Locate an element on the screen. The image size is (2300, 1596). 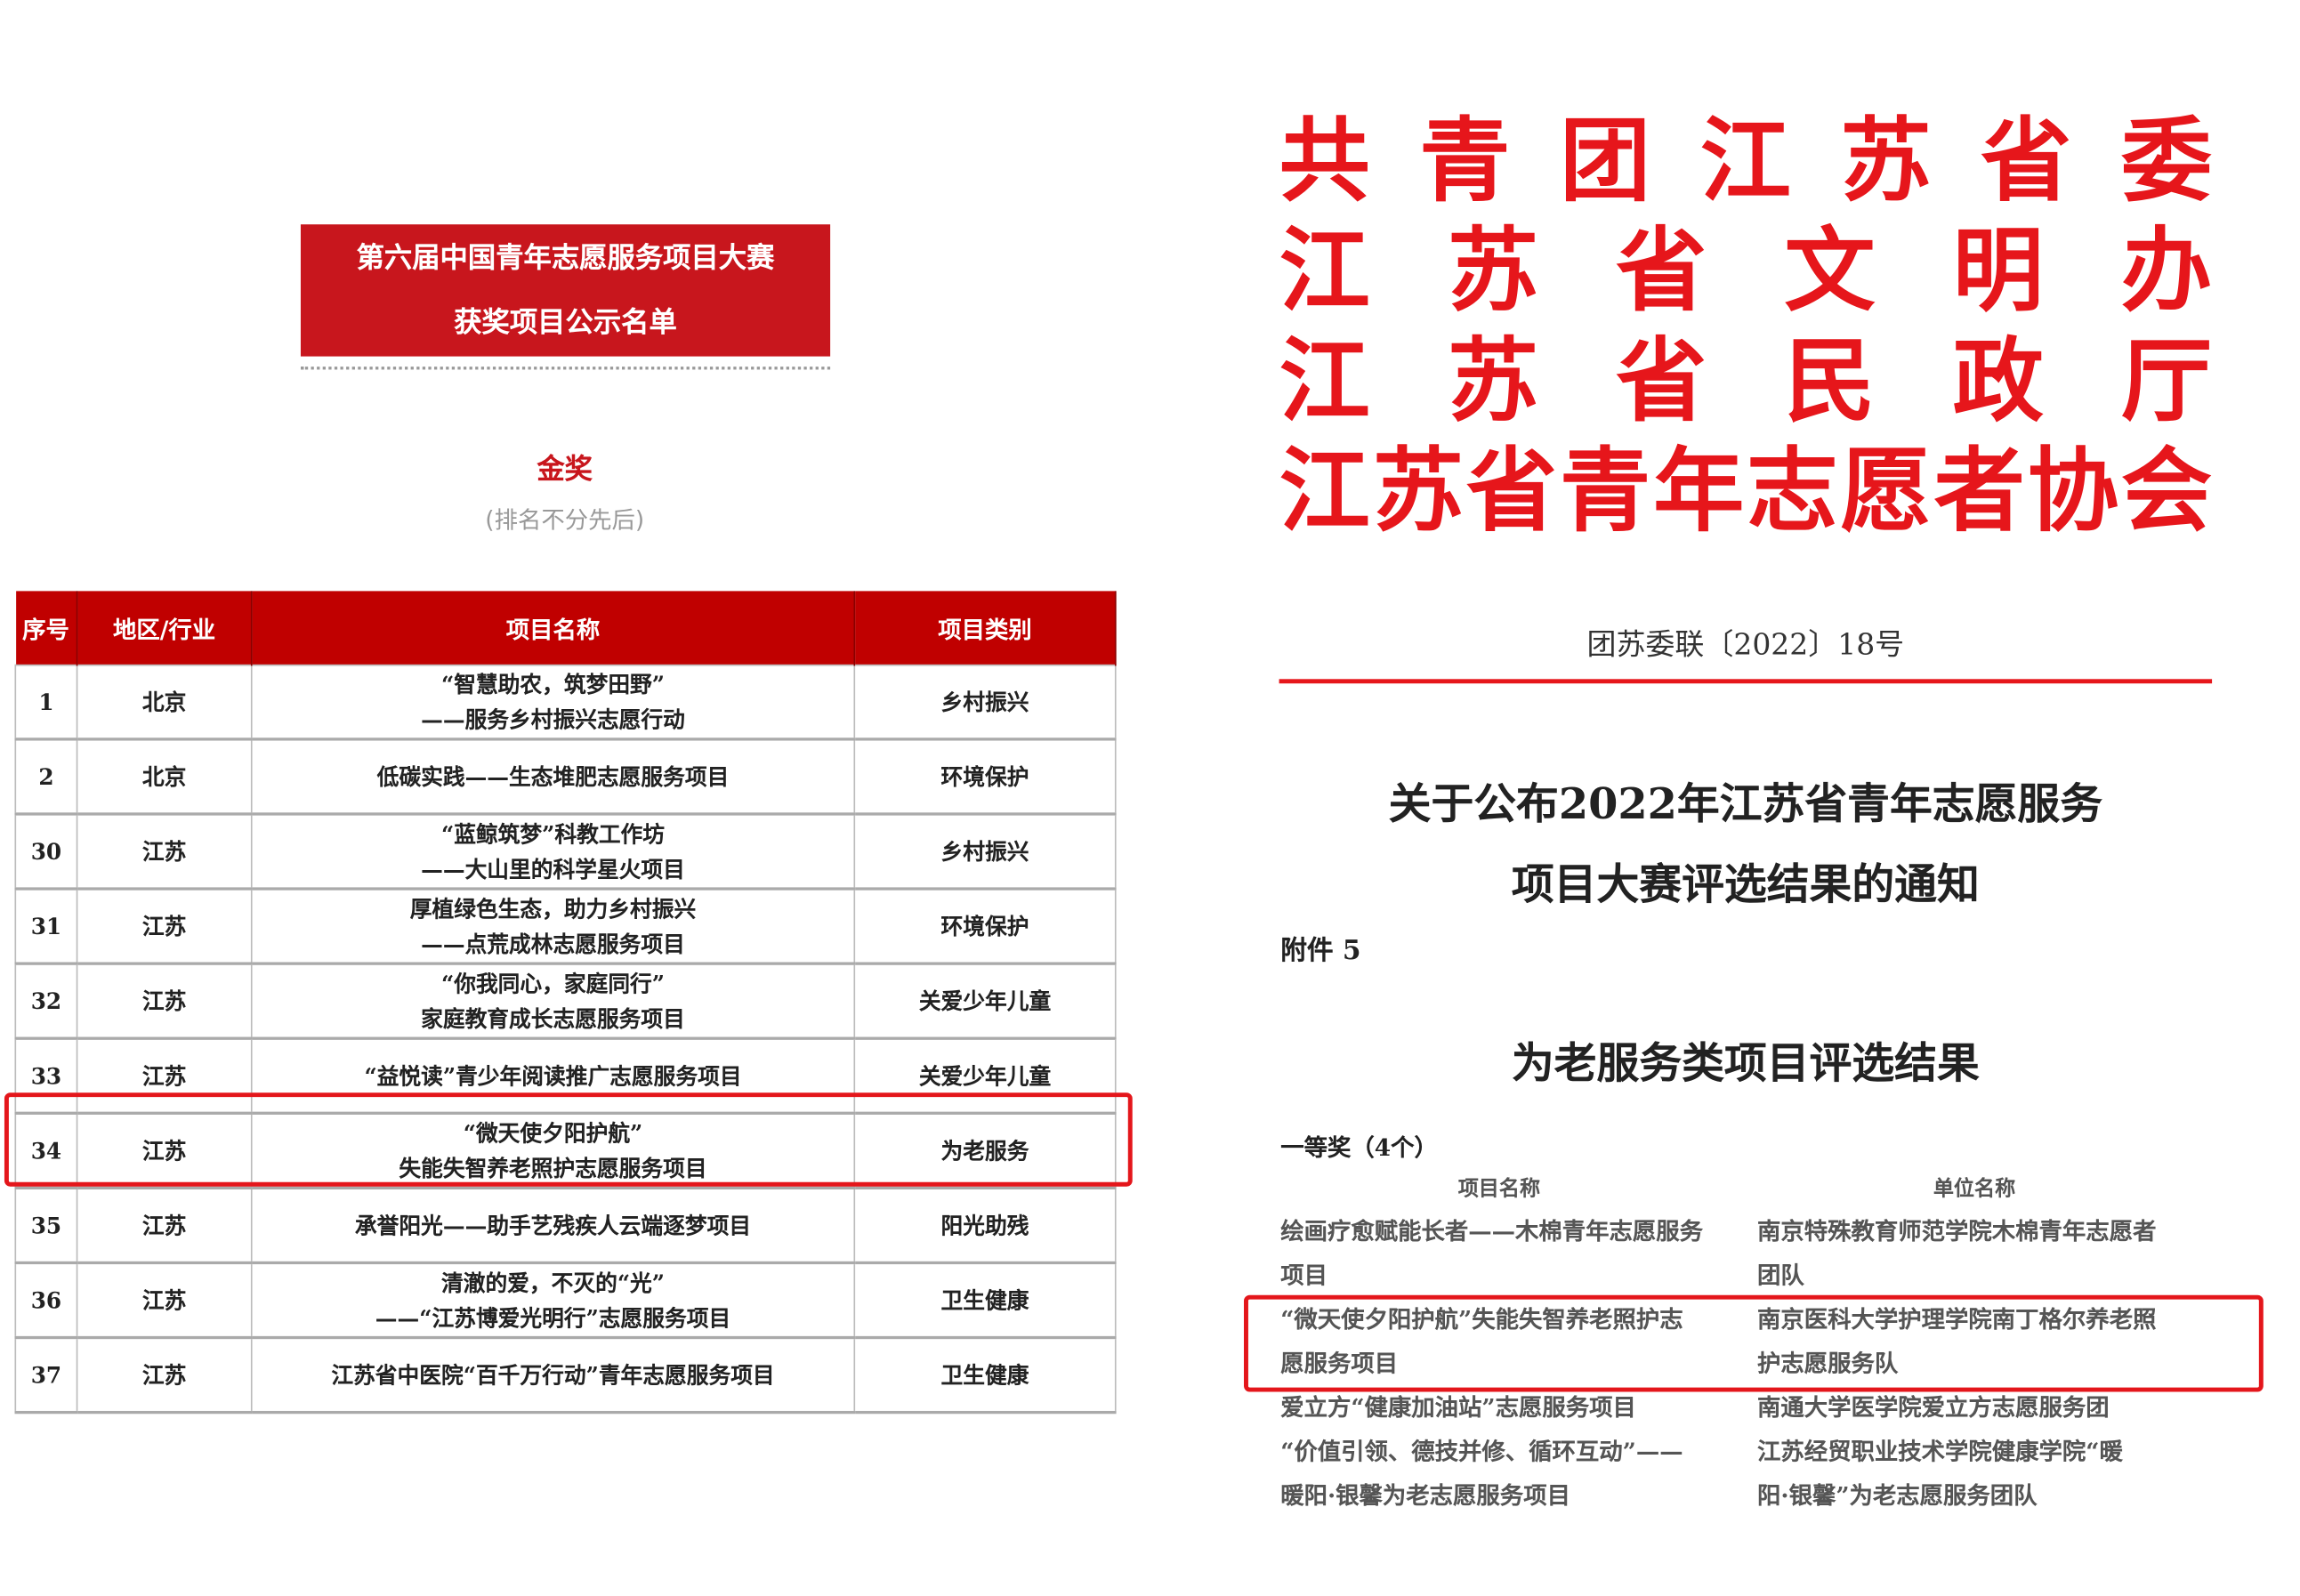
attachment-label: 附件 5 is located at coordinates (1320, 951).